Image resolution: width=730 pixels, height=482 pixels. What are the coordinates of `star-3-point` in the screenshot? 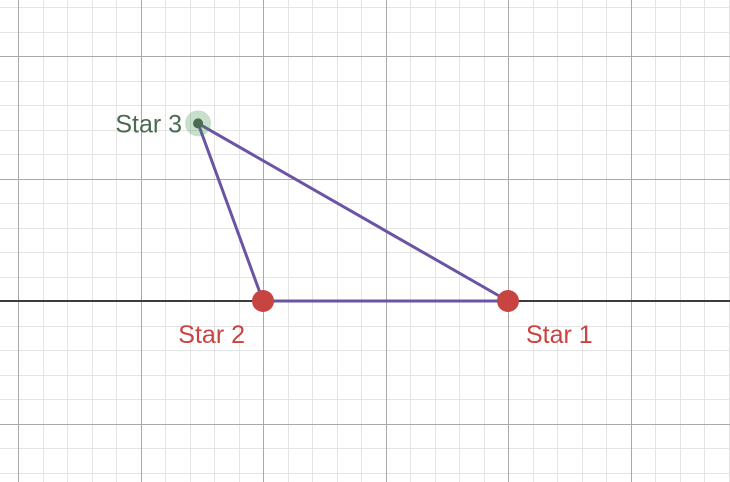 It's located at (198, 123).